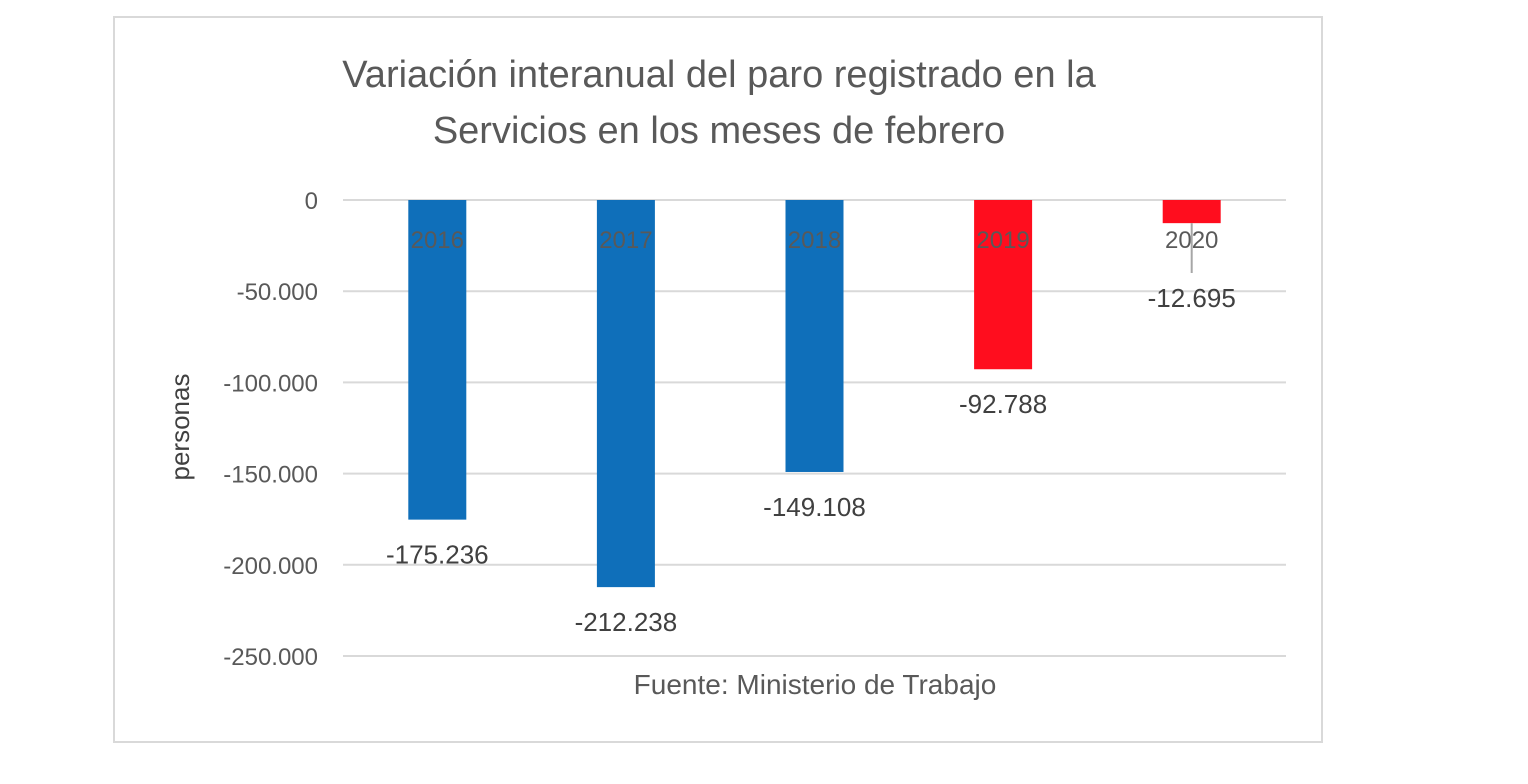 The height and width of the screenshot is (784, 1528). I want to click on data-label: -212.238, so click(626, 622).